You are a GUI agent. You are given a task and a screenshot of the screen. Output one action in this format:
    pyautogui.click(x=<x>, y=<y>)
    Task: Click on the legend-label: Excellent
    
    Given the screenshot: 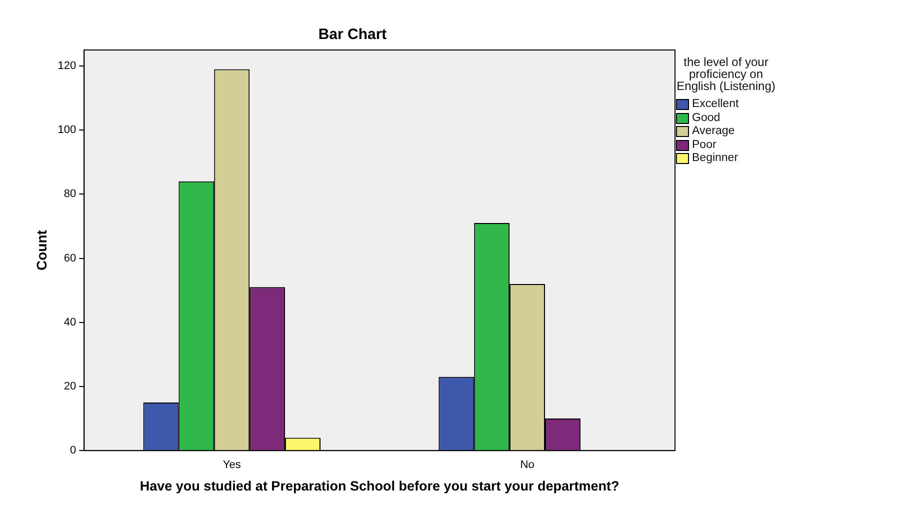 What is the action you would take?
    pyautogui.click(x=715, y=105)
    